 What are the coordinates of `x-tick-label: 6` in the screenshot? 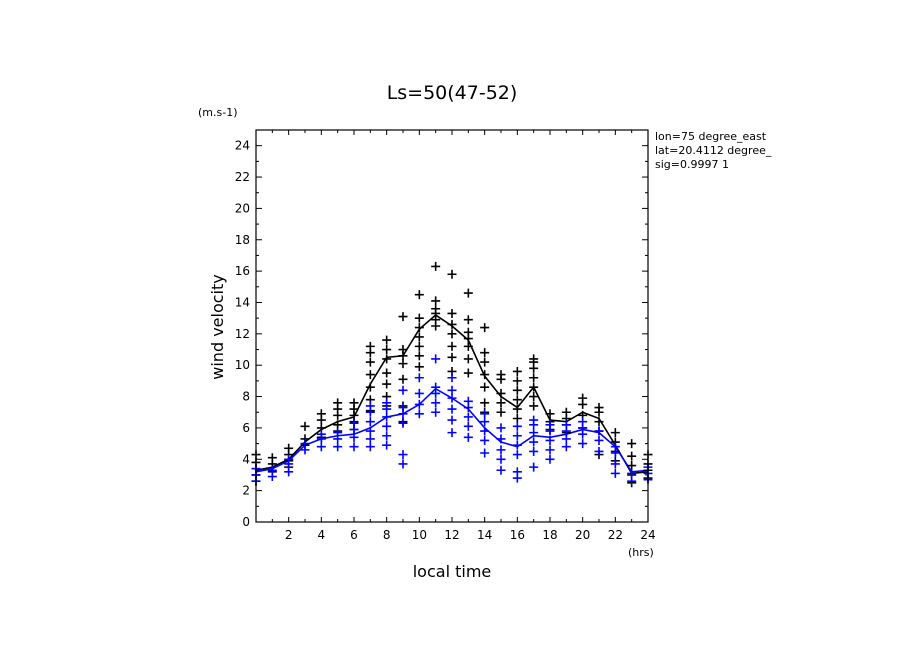 It's located at (354, 535).